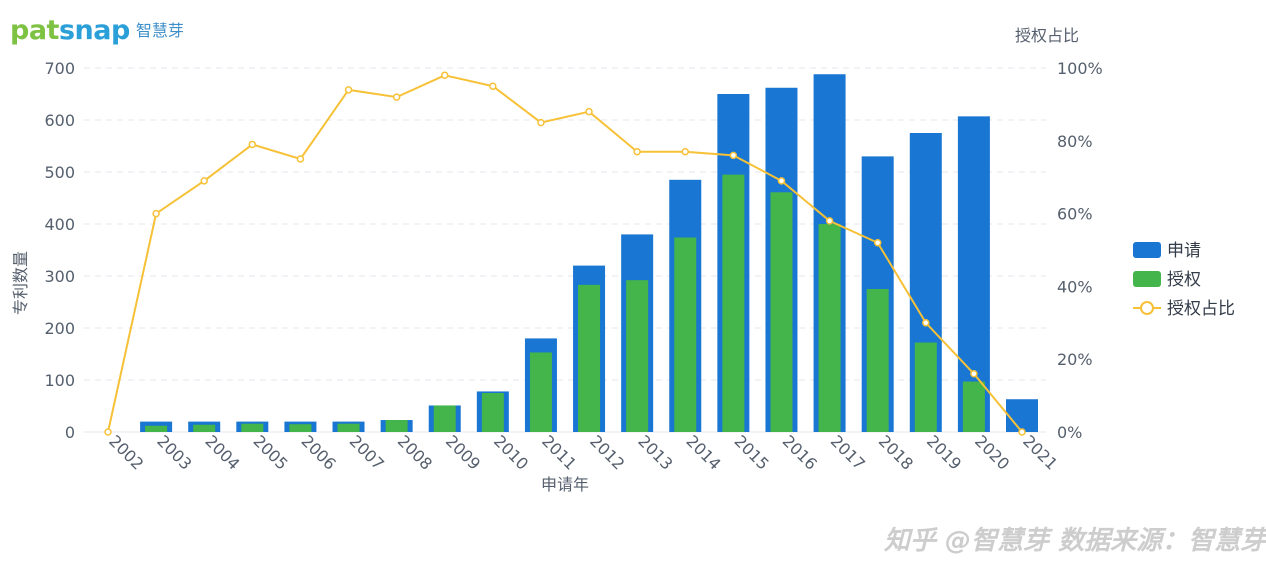 Image resolution: width=1266 pixels, height=561 pixels. I want to click on x-tick-label: 2013, so click(655, 452).